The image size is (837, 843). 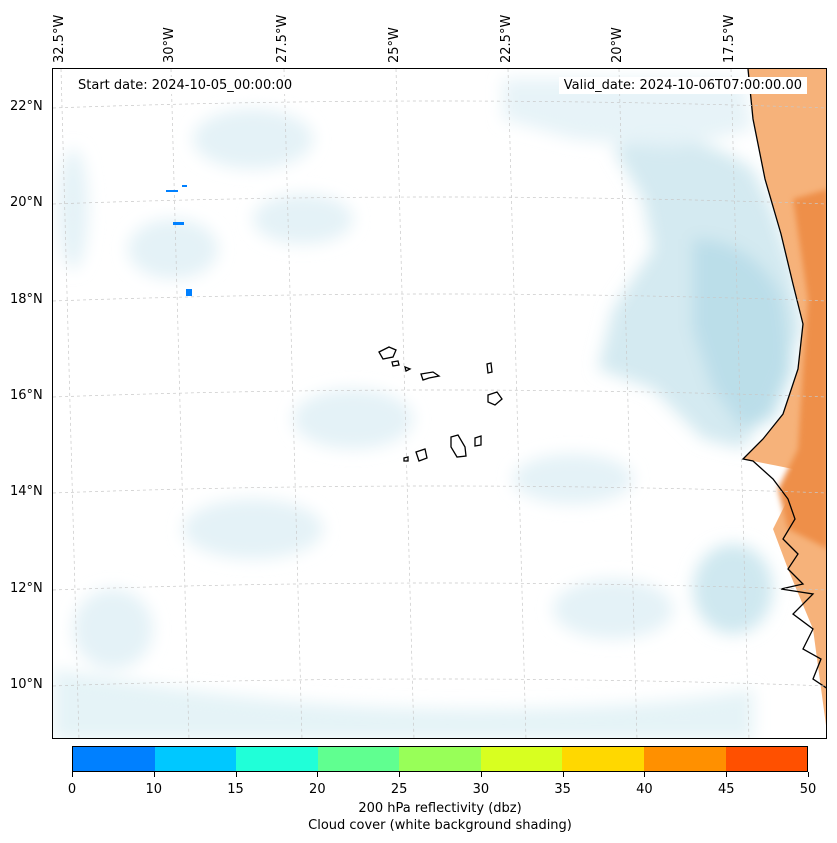 I want to click on island-boa-vista, so click(x=495, y=398).